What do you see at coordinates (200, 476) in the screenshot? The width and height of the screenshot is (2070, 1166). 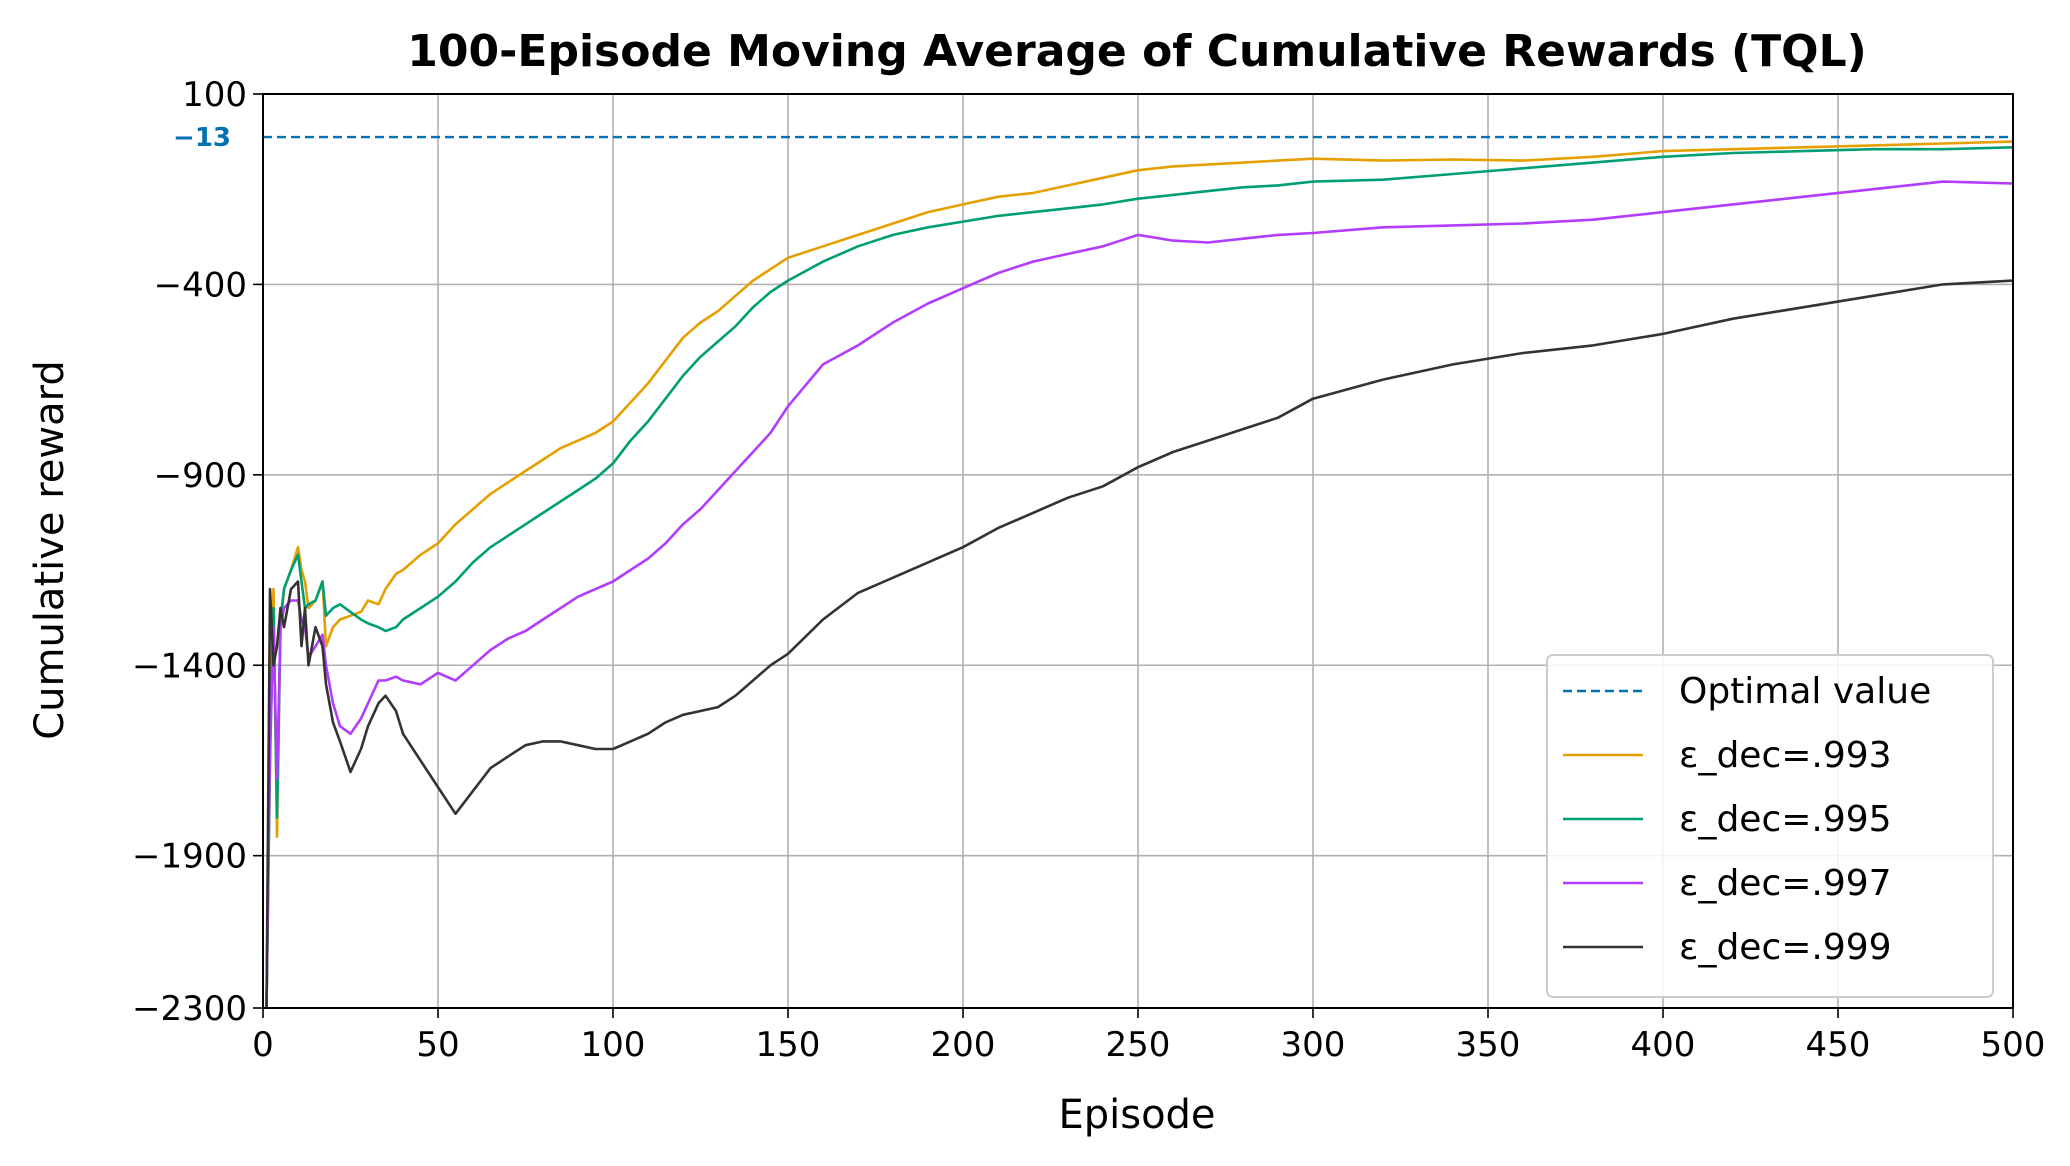 I see `y-tick-label: −900` at bounding box center [200, 476].